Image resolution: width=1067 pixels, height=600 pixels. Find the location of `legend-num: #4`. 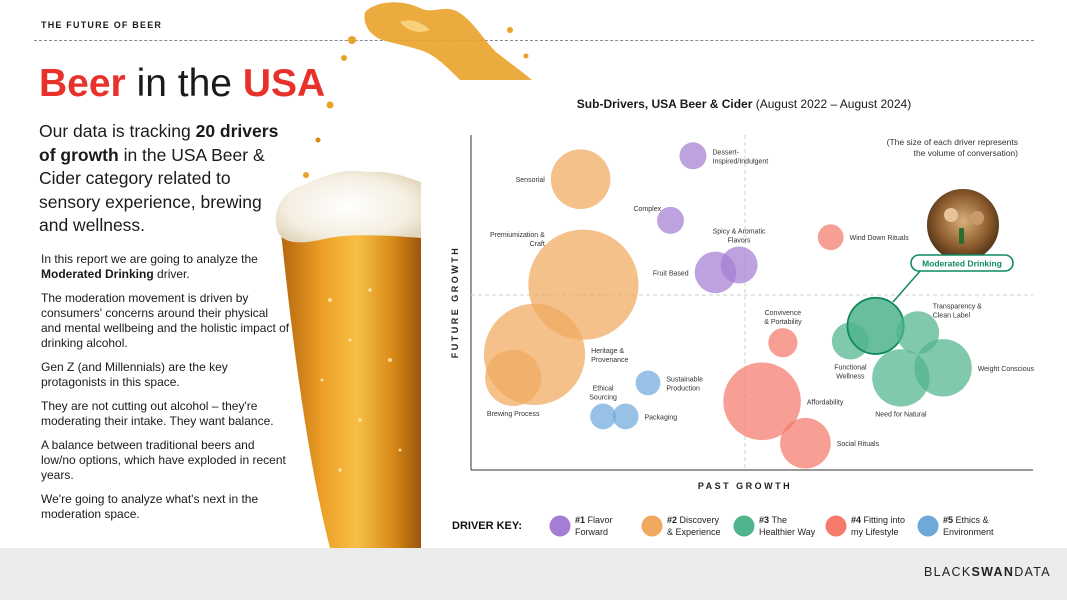

legend-num: #4 is located at coordinates (857, 520).